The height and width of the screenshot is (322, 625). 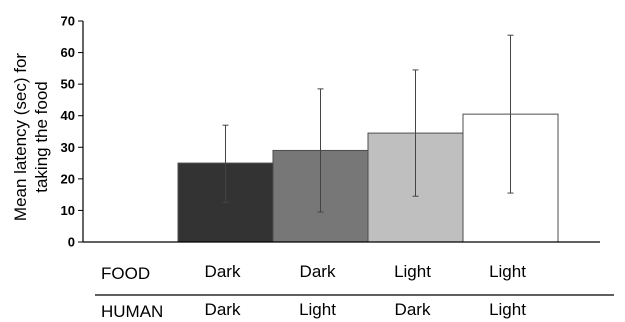 What do you see at coordinates (68, 52) in the screenshot?
I see `y-tick-label: 60` at bounding box center [68, 52].